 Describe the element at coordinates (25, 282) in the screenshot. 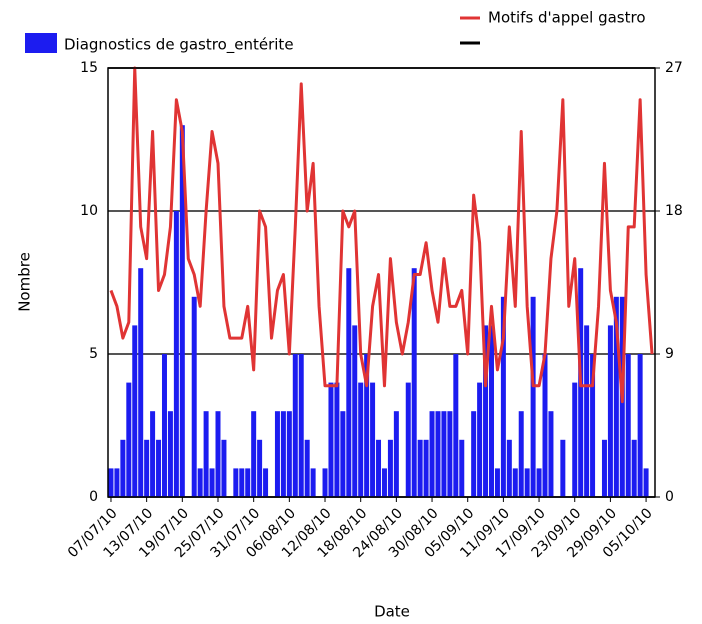

I see `y-axis-label: Nombre` at that location.